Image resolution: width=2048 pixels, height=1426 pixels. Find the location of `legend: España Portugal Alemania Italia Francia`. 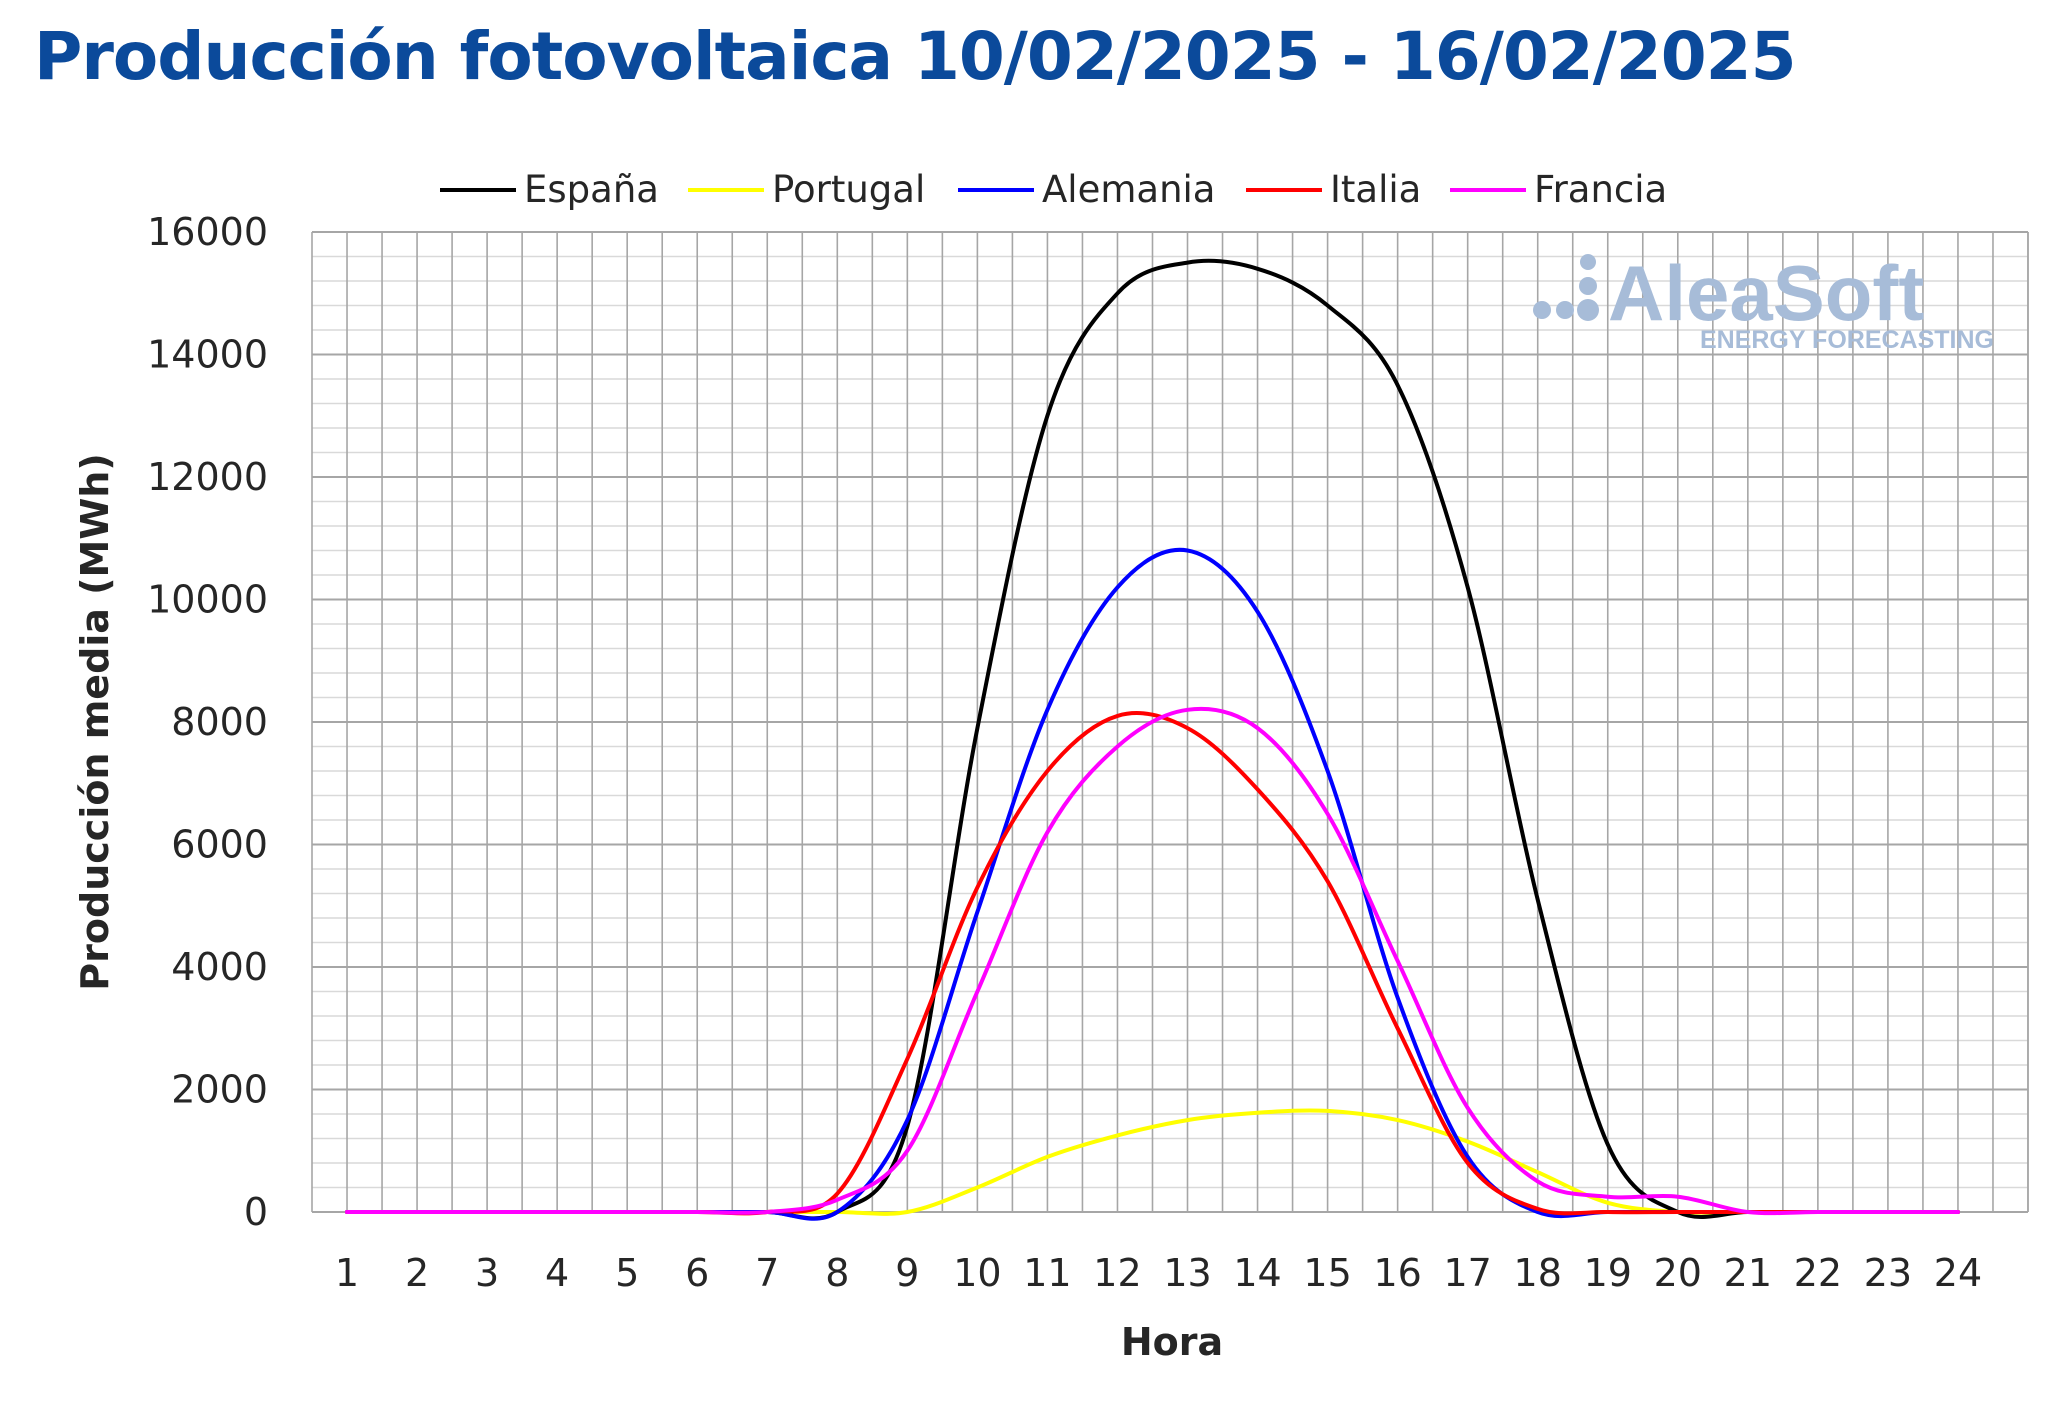

legend: España Portugal Alemania Italia Francia is located at coordinates (1053, 189).